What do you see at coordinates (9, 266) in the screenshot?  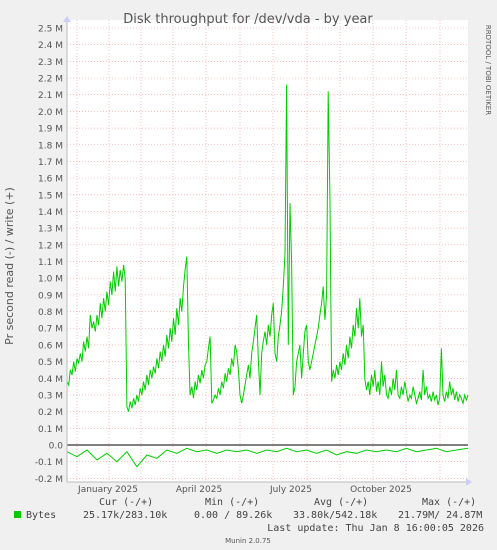 I see `y-axis-label: Pr second read (-) / write (+)` at bounding box center [9, 266].